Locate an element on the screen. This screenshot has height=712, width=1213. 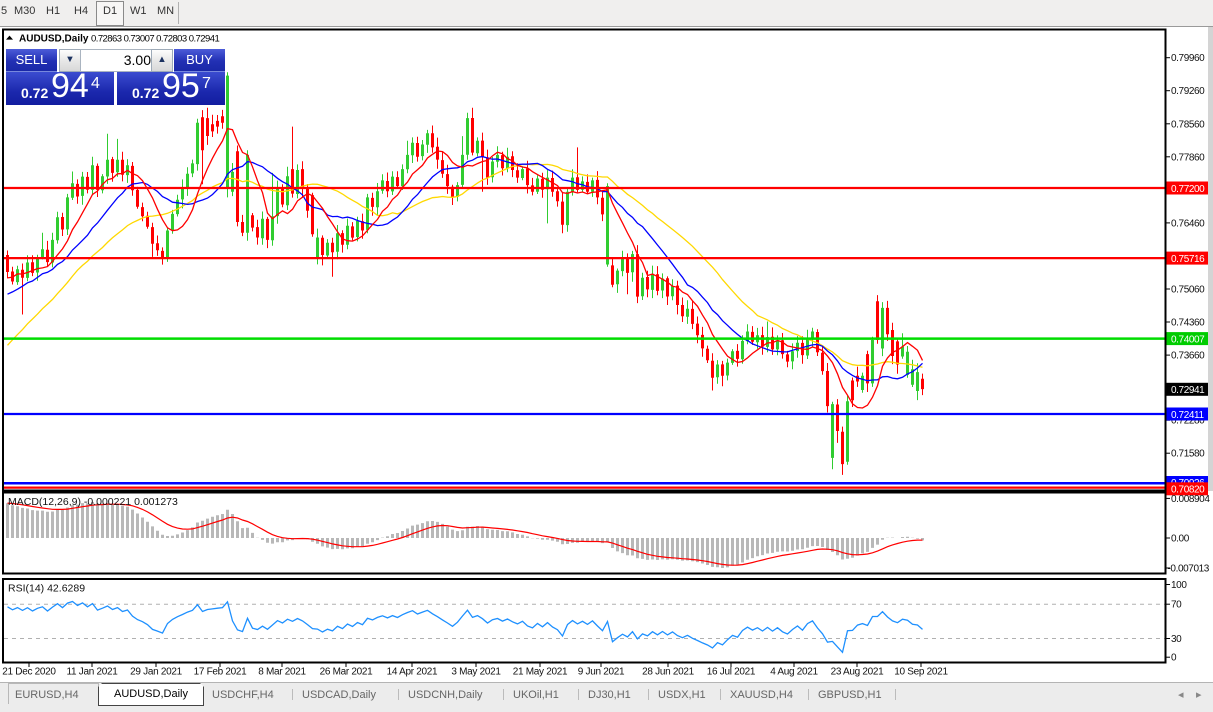
svg-text: 0.70820 is located at coordinates (1188, 490).